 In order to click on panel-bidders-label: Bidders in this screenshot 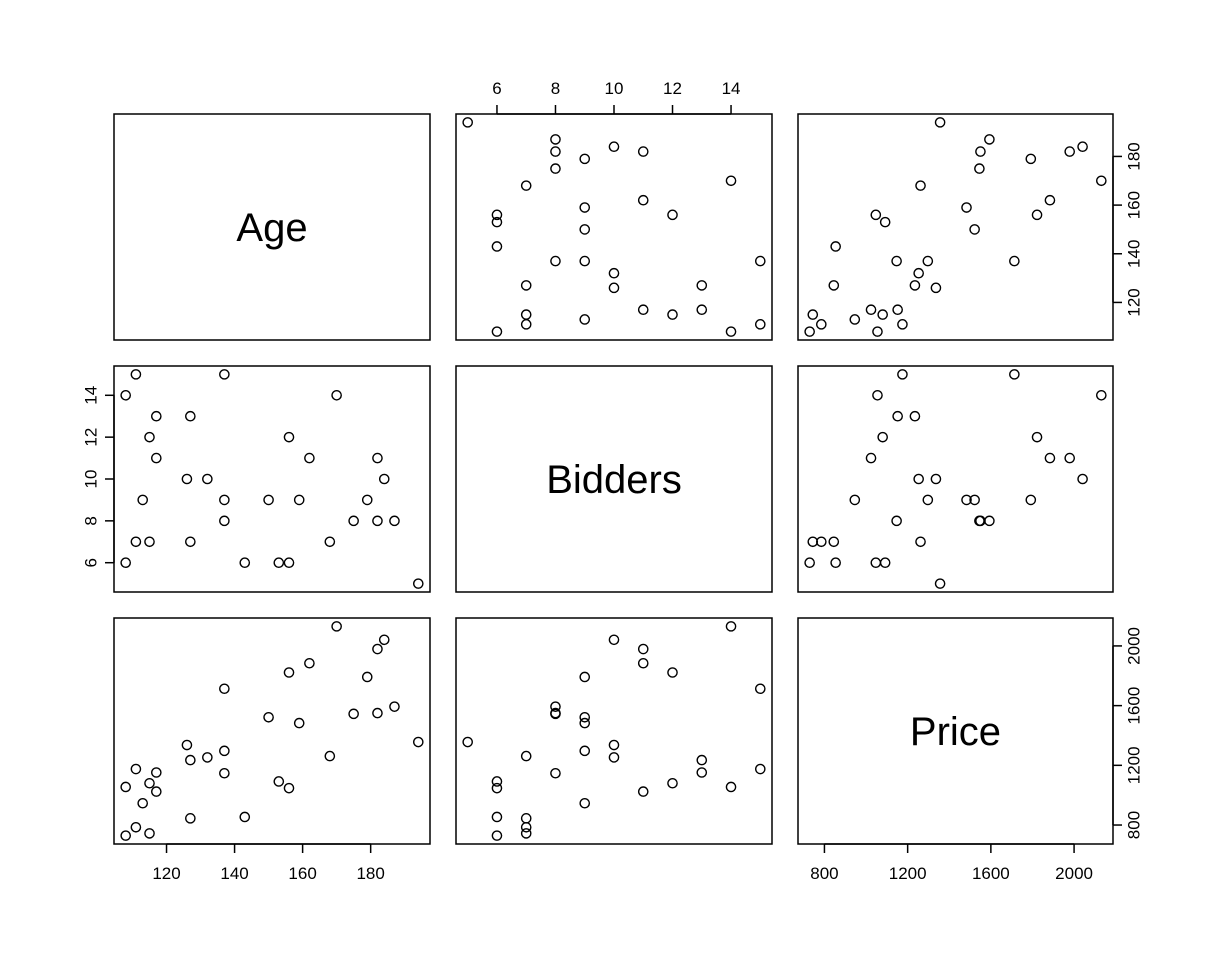, I will do `click(614, 479)`.